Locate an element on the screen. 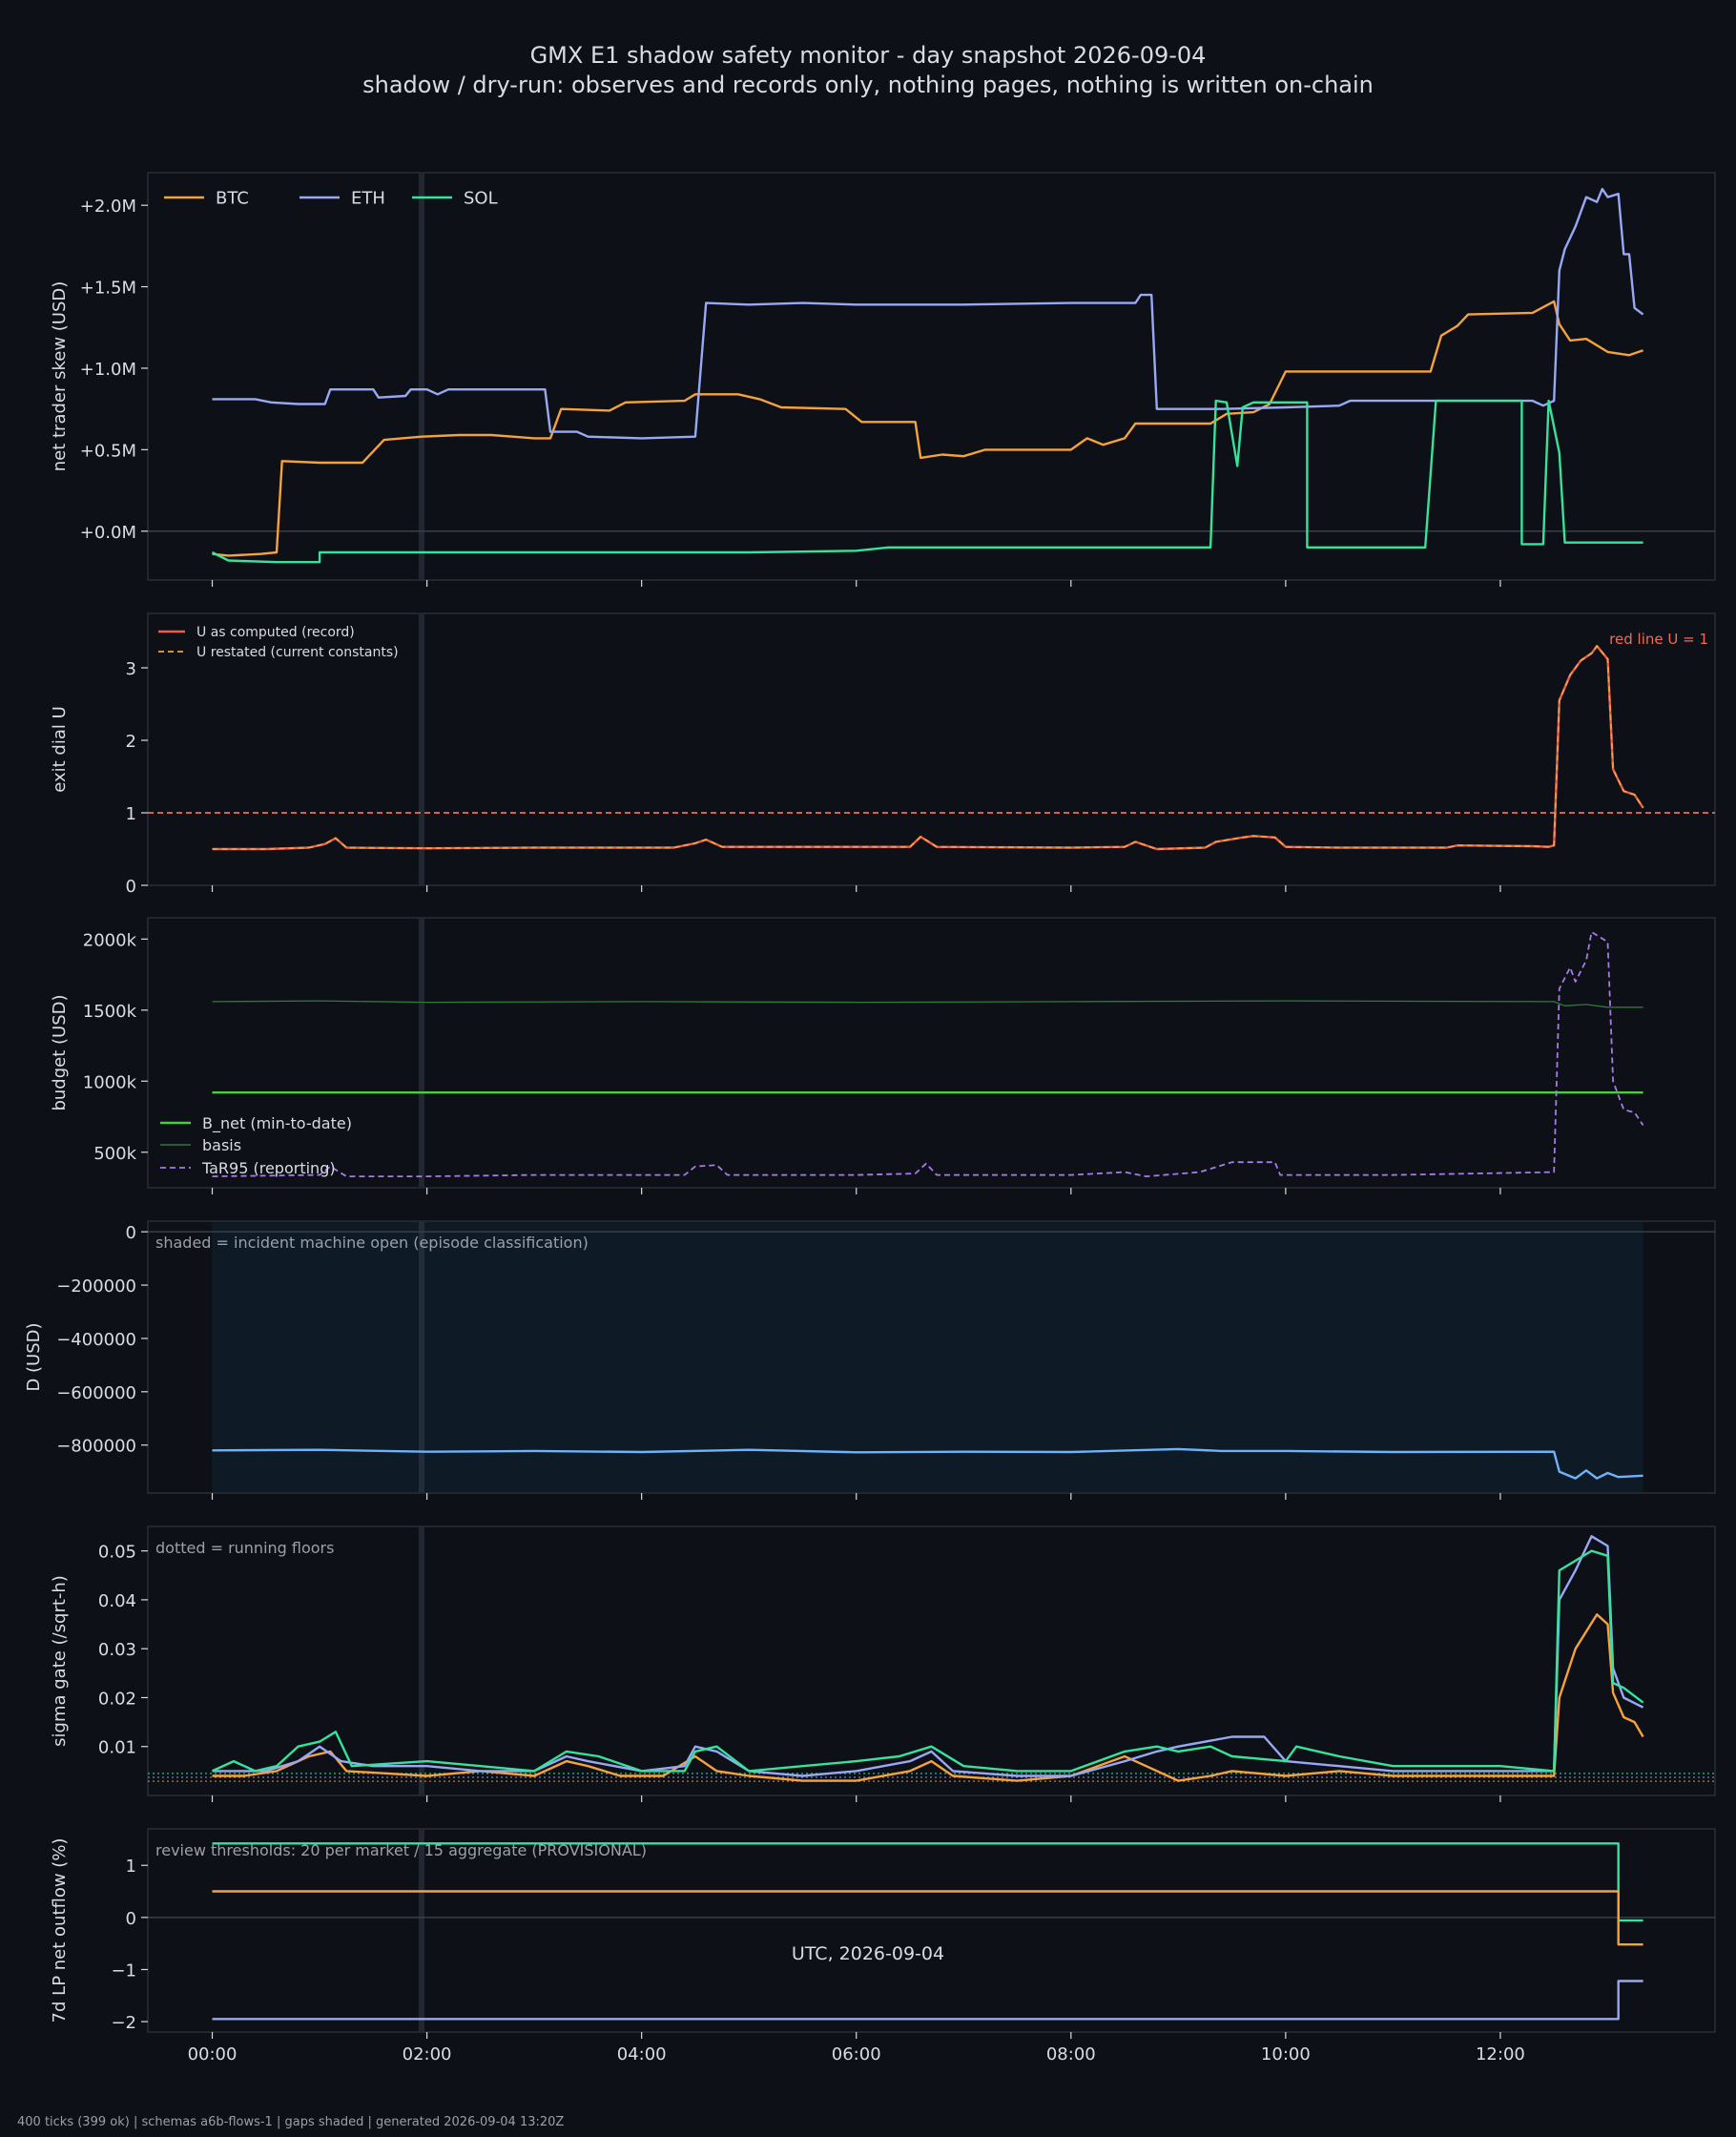  y-tick-label: 500k is located at coordinates (114, 1154).